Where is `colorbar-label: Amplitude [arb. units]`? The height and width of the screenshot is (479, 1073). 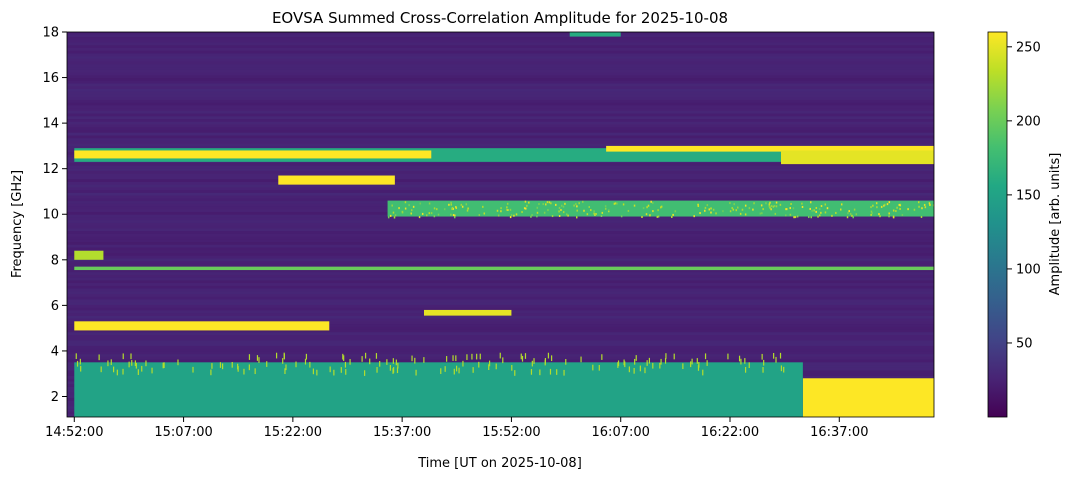
colorbar-label: Amplitude [arb. units] is located at coordinates (1055, 224).